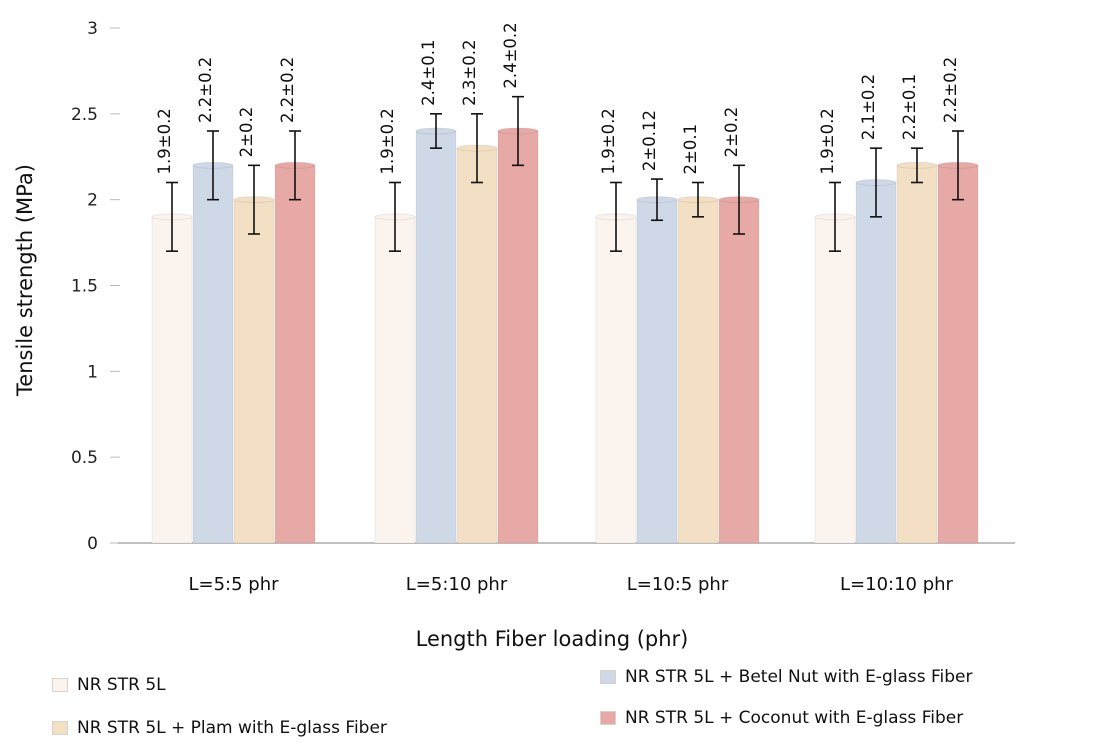 Image resolution: width=1096 pixels, height=748 pixels. What do you see at coordinates (731, 132) in the screenshot?
I see `data-label-nr-str-5l-coconut-with-e-glass-fiber-2: 2±0.2` at bounding box center [731, 132].